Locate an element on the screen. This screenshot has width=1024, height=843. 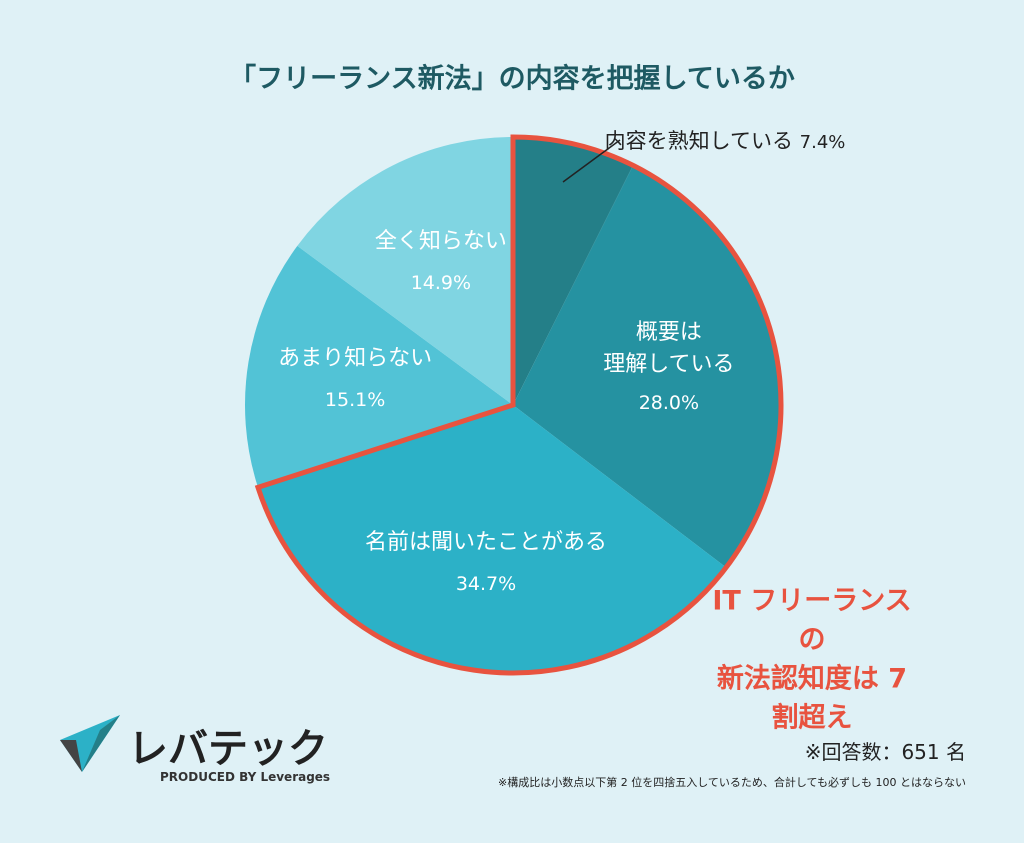
category-label: 内容を熟知している is located at coordinates (698, 140).